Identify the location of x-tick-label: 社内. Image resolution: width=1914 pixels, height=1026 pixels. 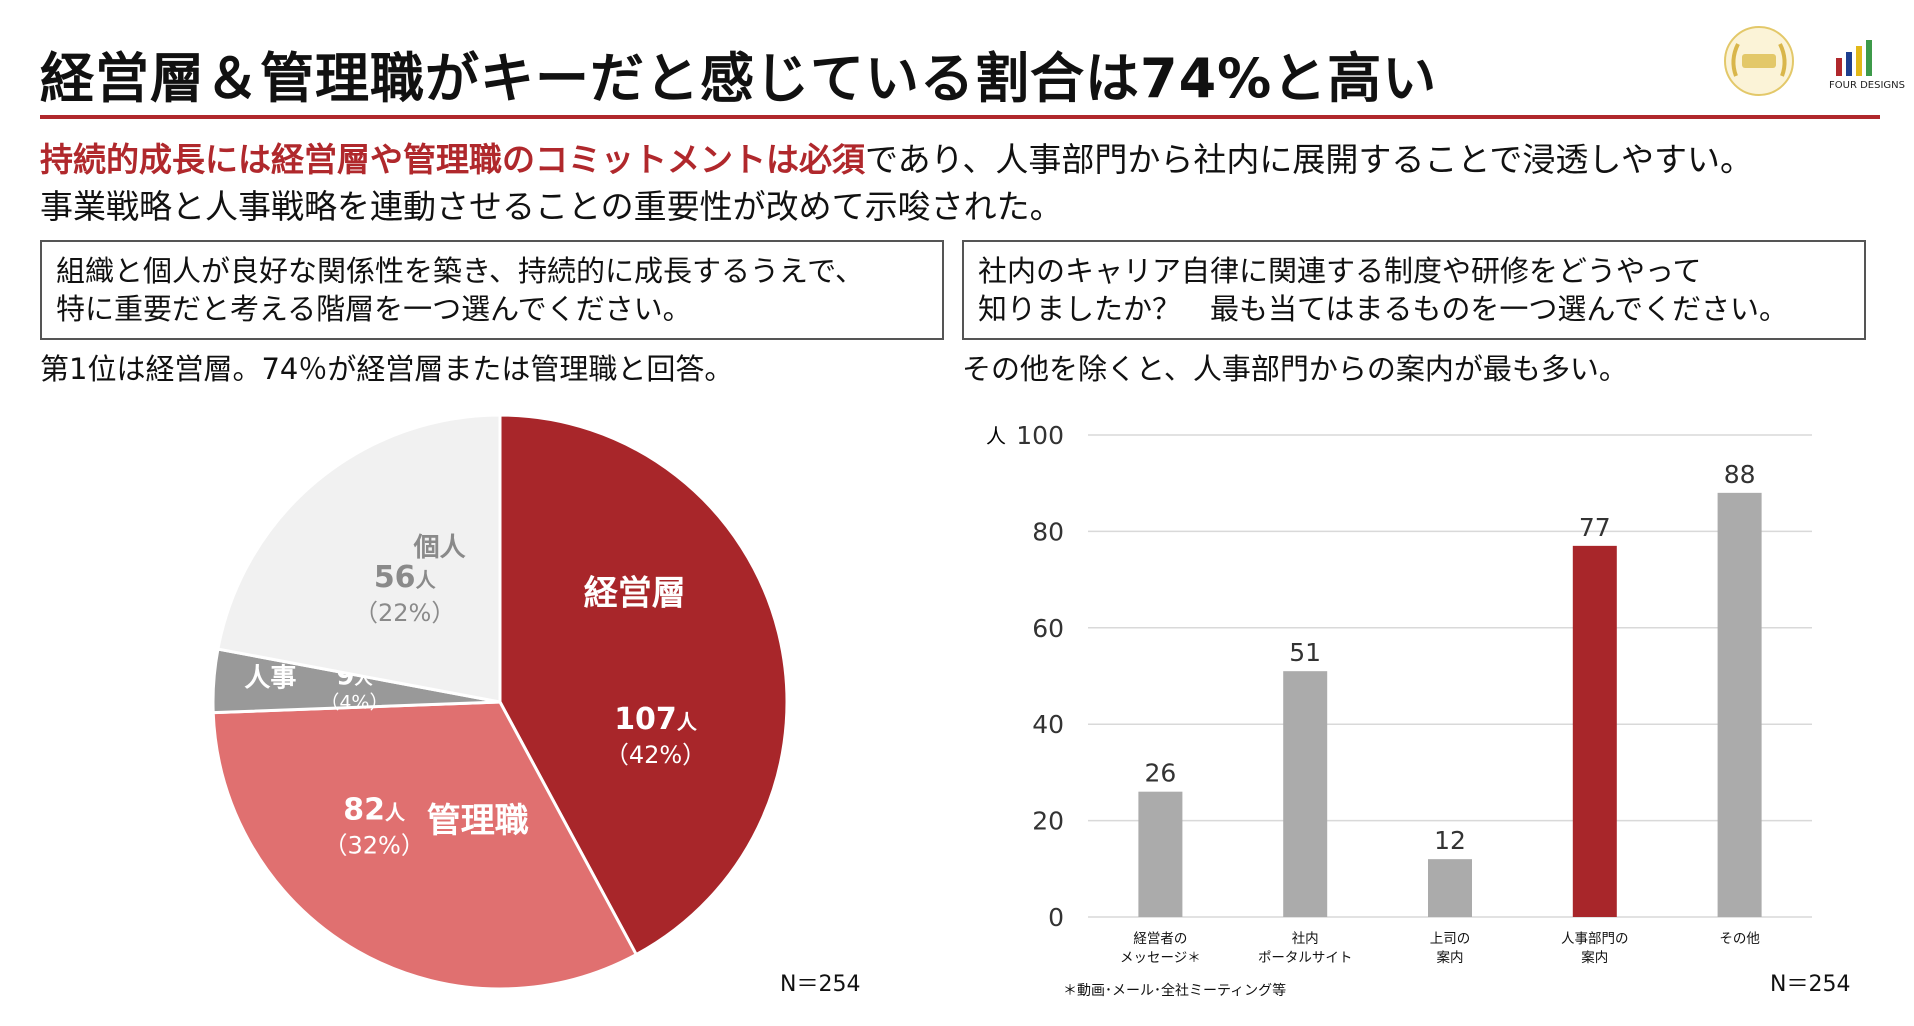
(1305, 939).